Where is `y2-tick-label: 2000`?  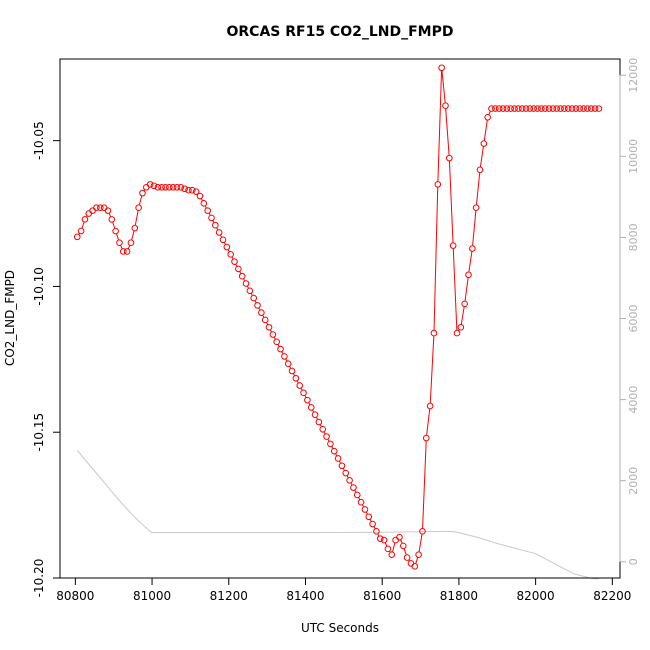 y2-tick-label: 2000 is located at coordinates (633, 481).